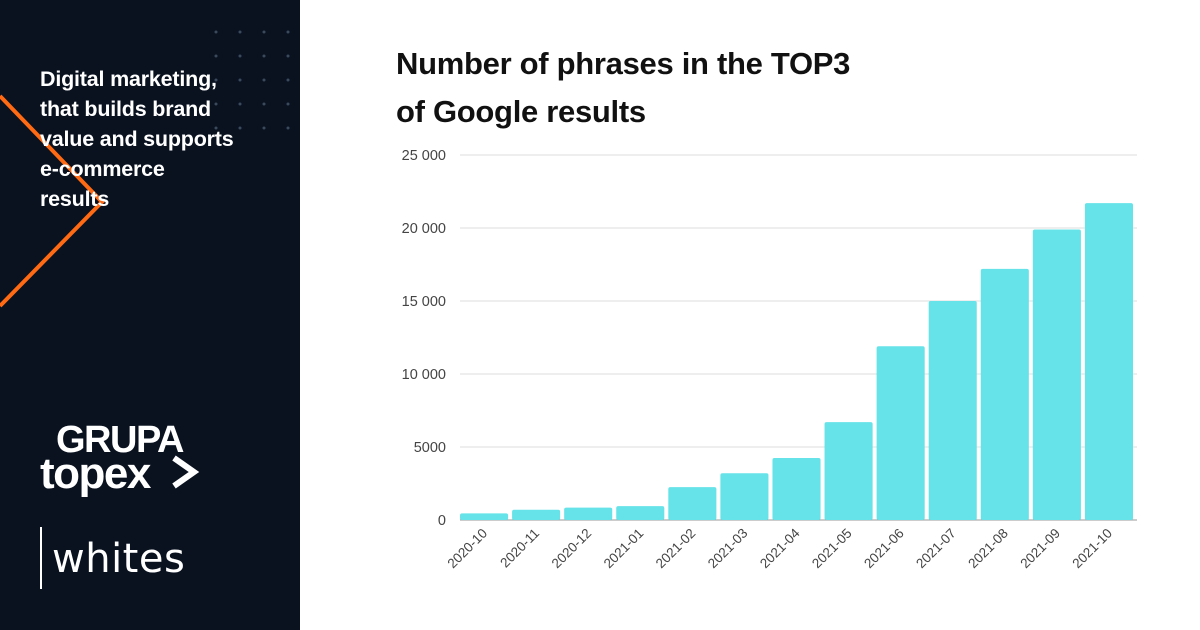 Image resolution: width=1200 pixels, height=630 pixels. Describe the element at coordinates (41, 558) in the screenshot. I see `logo-divider` at that location.